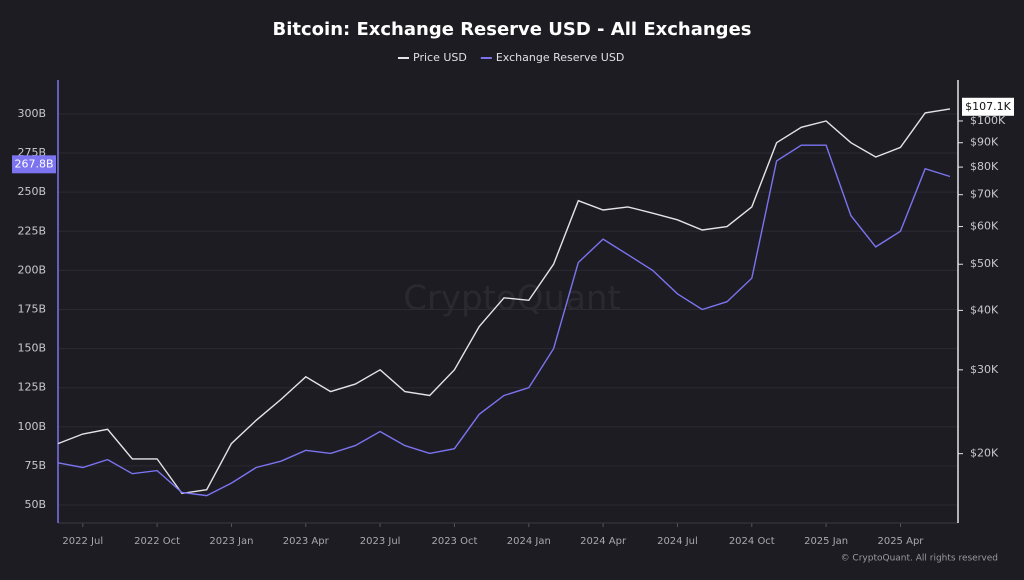 The height and width of the screenshot is (580, 1024). What do you see at coordinates (984, 309) in the screenshot?
I see `y2-tick-label: $40K` at bounding box center [984, 309].